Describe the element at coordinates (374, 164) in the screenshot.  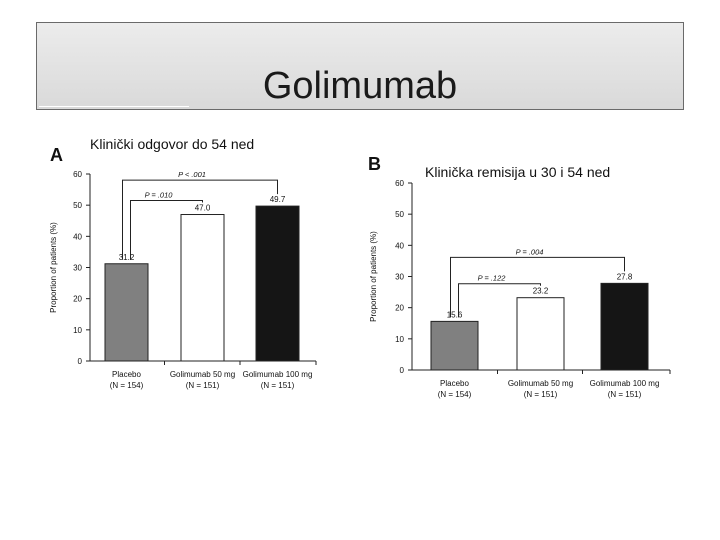
I see `panel-b-letter: B` at that location.